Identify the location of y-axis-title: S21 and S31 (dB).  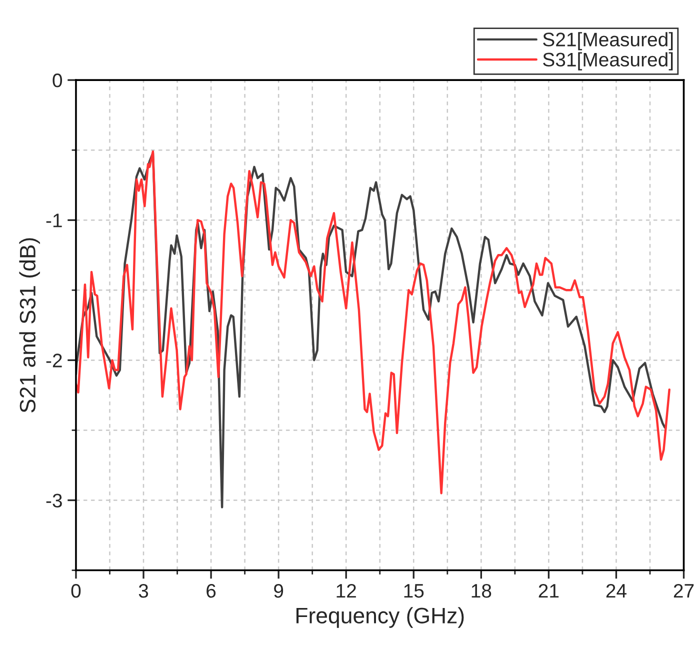
(29, 325).